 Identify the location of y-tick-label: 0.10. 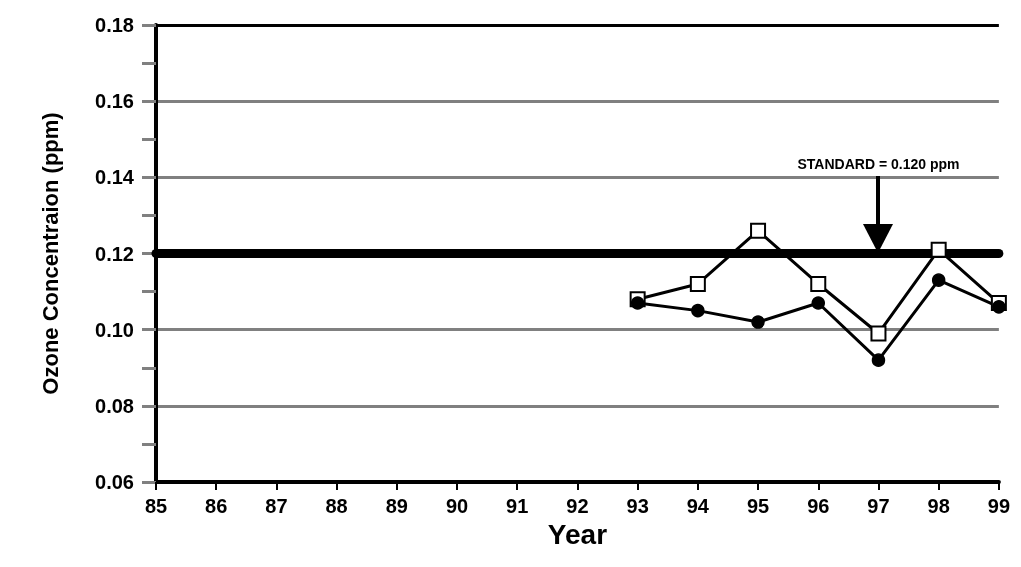
(114, 329).